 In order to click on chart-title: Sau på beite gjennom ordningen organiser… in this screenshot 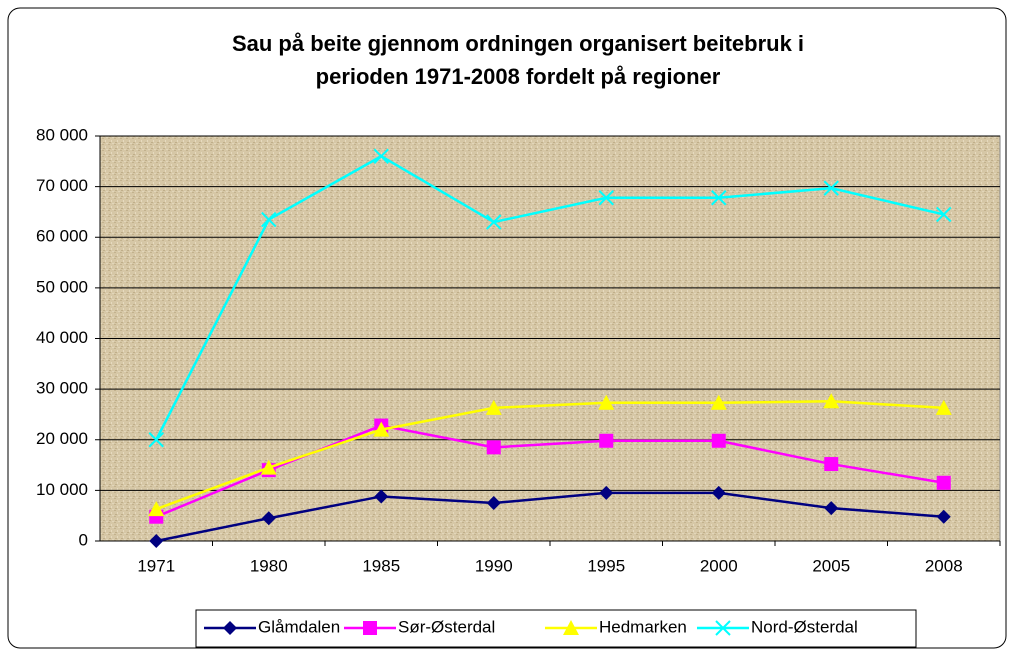, I will do `click(518, 43)`.